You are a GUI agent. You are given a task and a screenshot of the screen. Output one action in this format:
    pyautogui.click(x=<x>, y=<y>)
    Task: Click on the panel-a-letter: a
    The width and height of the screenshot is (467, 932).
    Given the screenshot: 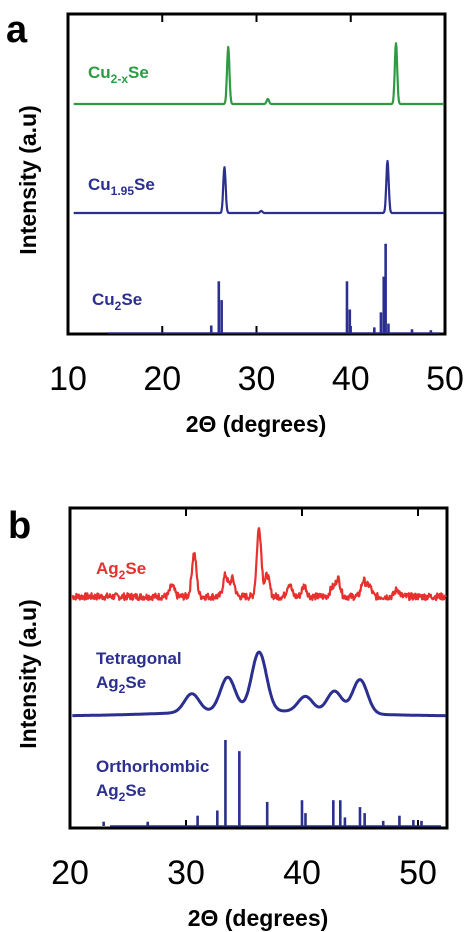 What is the action you would take?
    pyautogui.click(x=17, y=30)
    